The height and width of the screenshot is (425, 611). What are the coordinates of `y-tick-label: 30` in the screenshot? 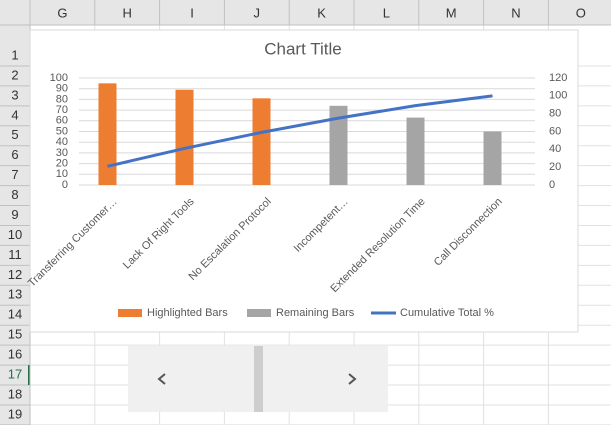 It's located at (62, 153).